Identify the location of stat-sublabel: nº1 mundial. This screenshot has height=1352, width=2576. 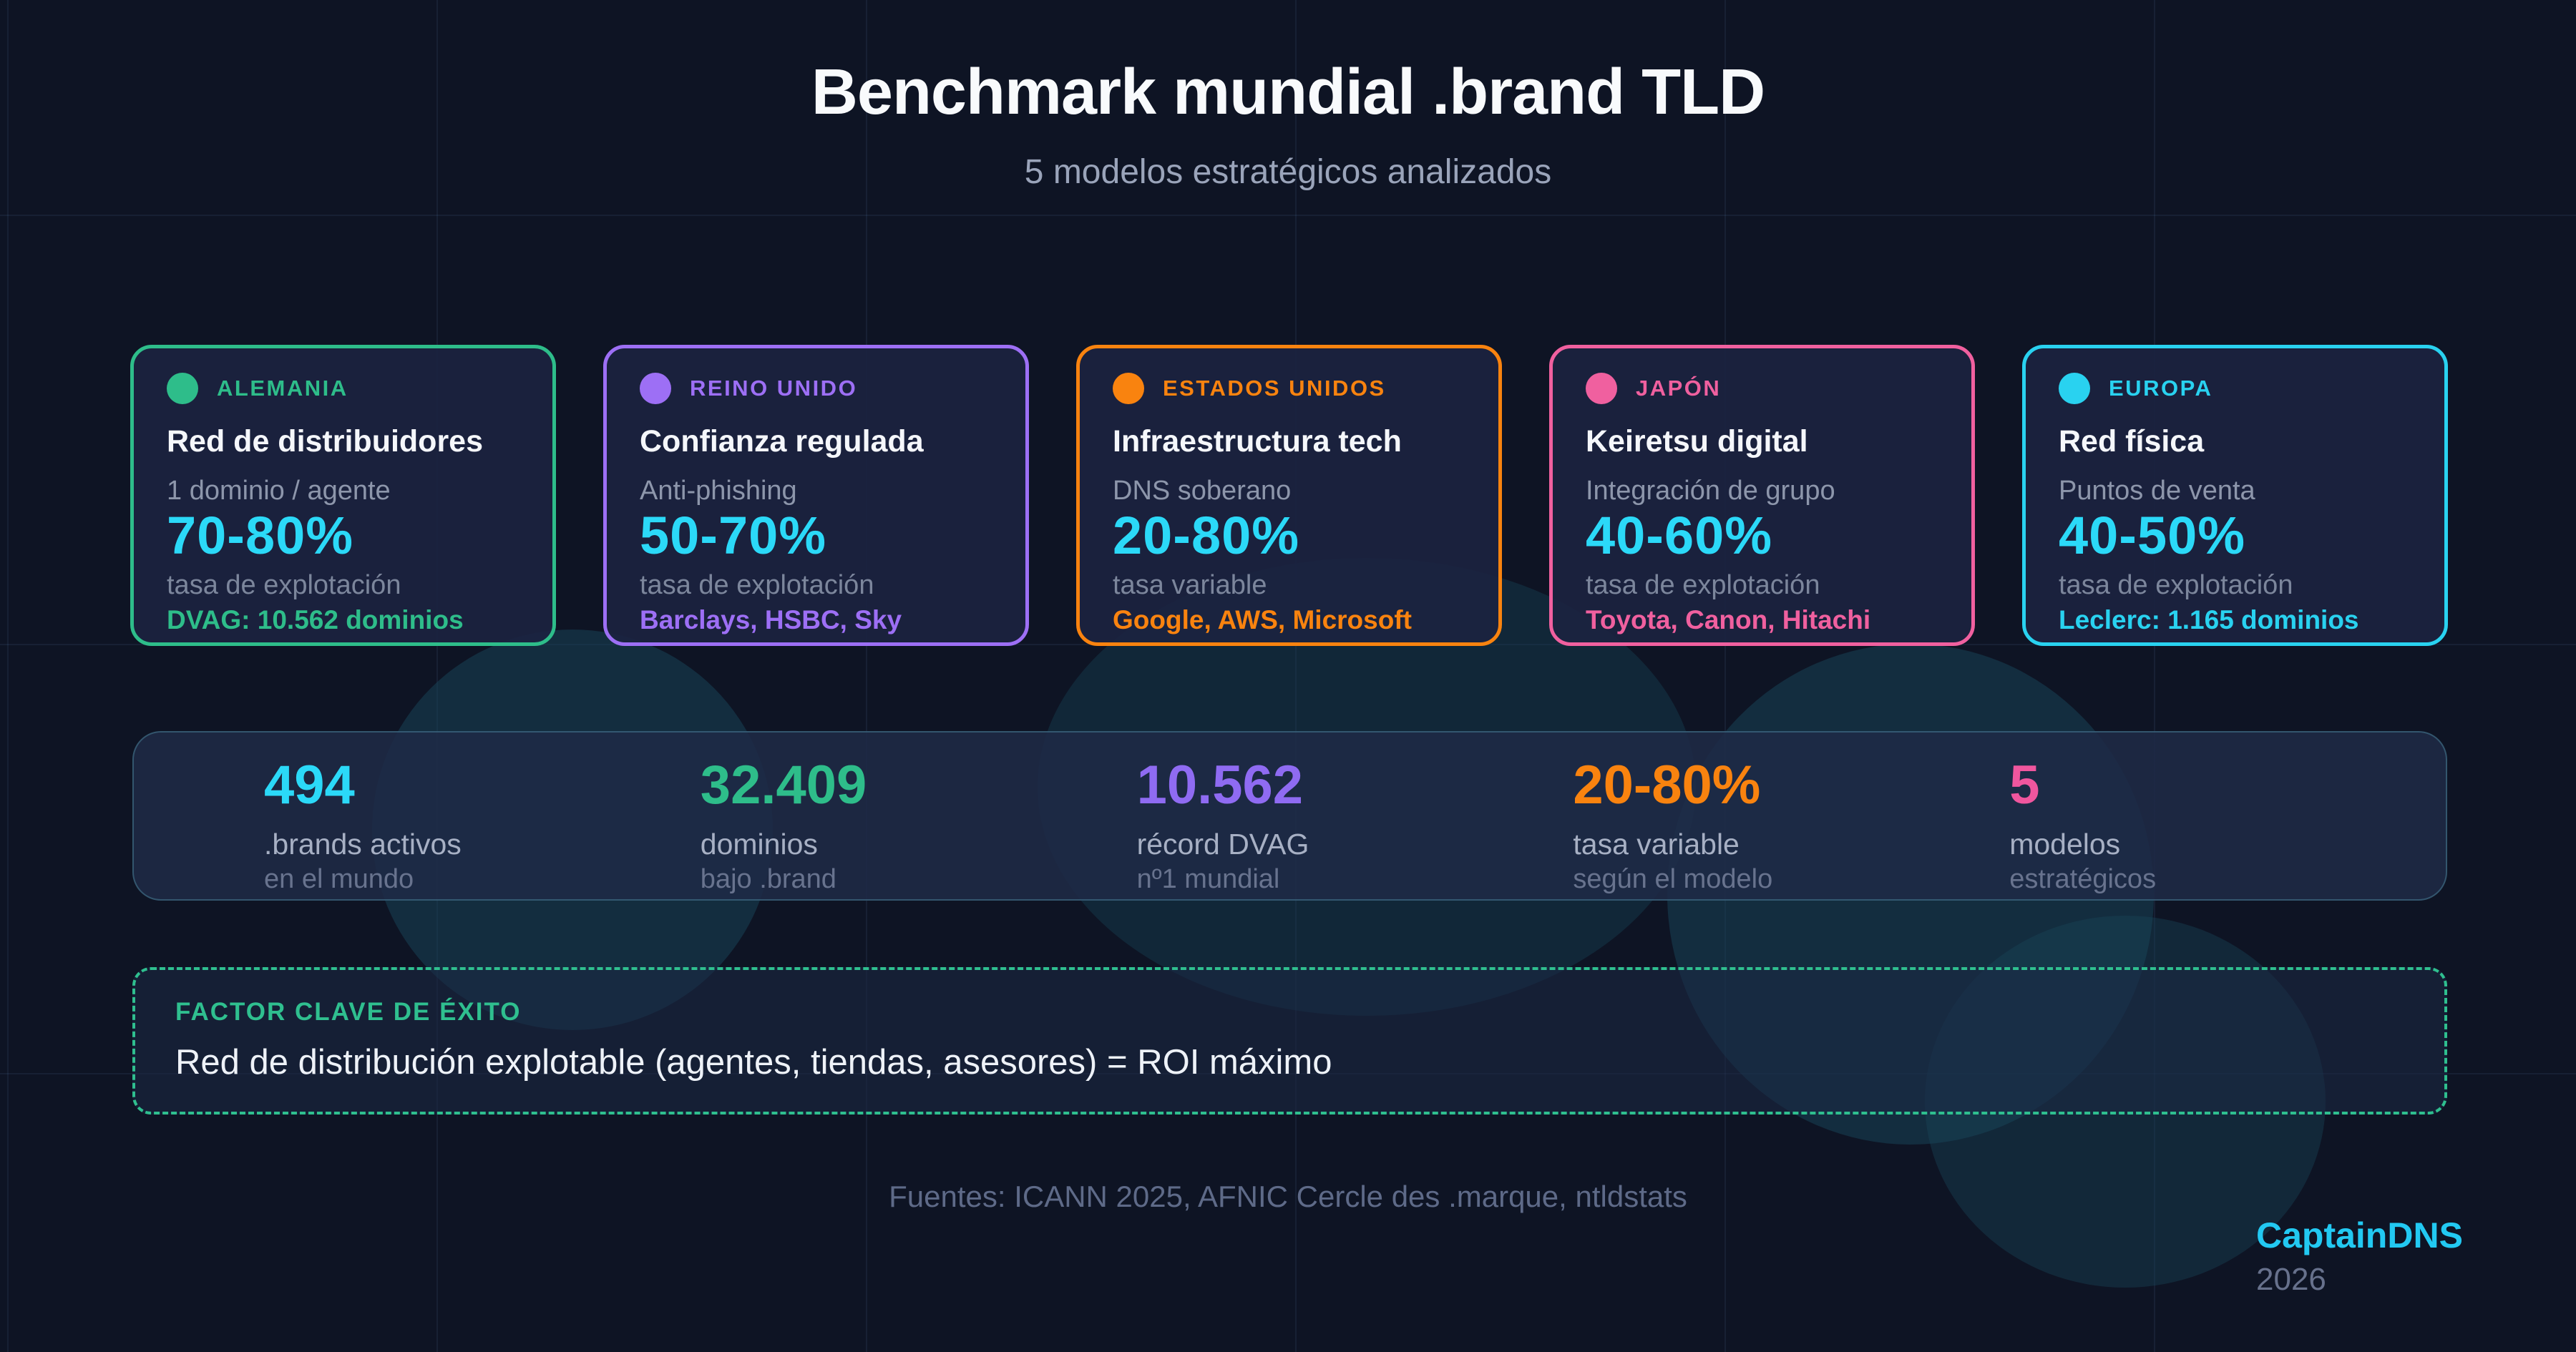
(1208, 879).